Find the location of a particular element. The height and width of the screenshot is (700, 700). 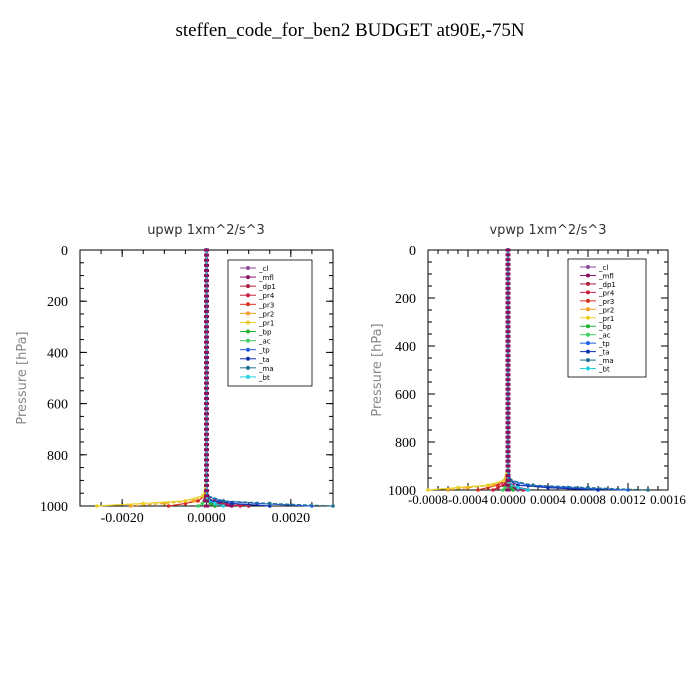

legend-label: _pr4 is located at coordinates (266, 296).